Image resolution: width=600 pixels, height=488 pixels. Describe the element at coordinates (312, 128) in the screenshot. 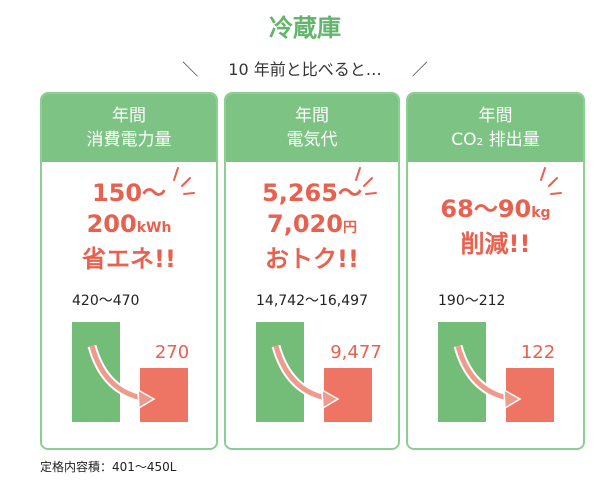

I see `card-header: 年間 電気代` at that location.